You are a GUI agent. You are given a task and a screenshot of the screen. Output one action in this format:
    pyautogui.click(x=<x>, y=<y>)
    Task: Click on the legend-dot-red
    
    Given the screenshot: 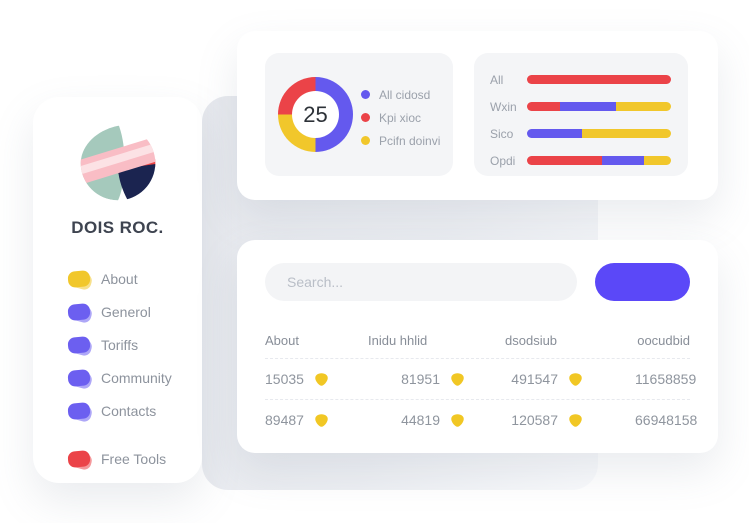 What is the action you would take?
    pyautogui.click(x=365, y=117)
    